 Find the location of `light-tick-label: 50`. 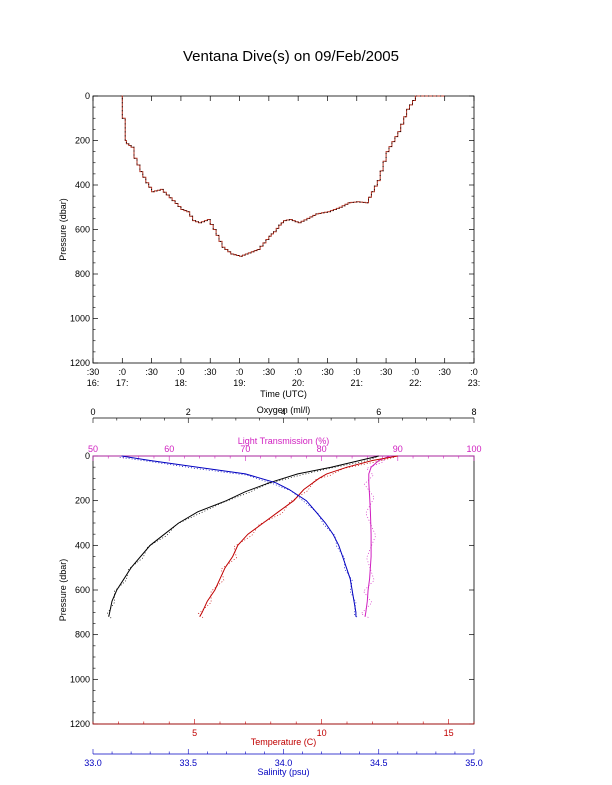

light-tick-label: 50 is located at coordinates (93, 449).